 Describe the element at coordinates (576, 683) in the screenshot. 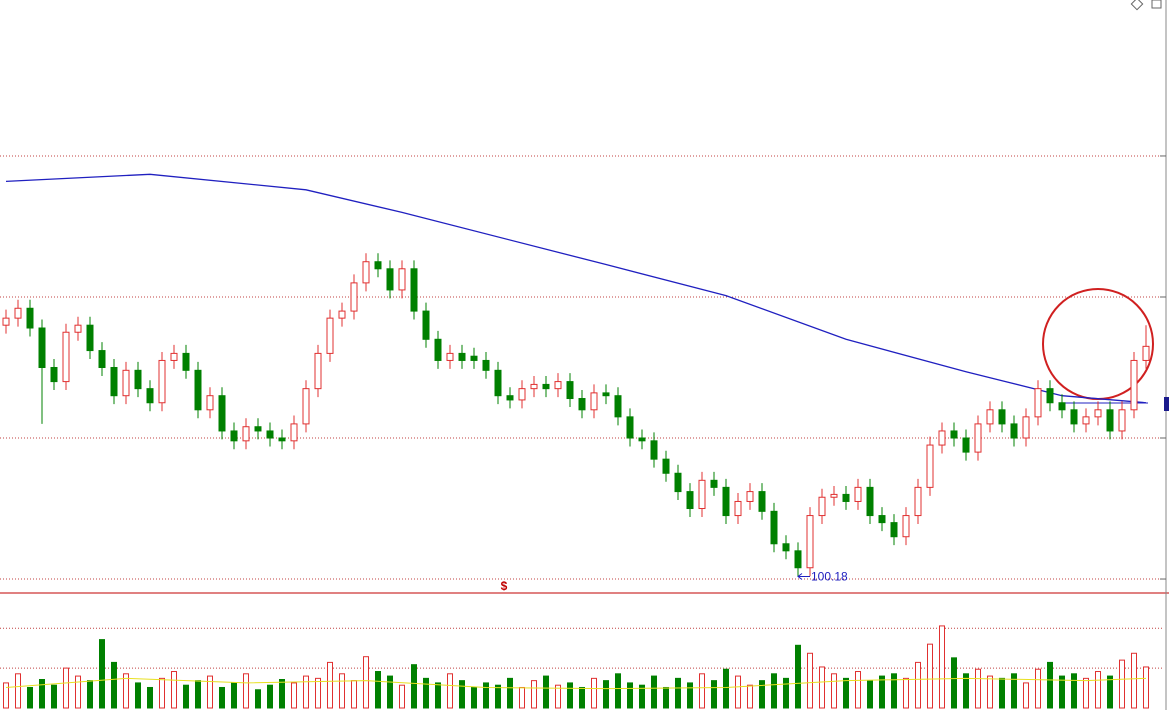

I see `volume-average` at that location.